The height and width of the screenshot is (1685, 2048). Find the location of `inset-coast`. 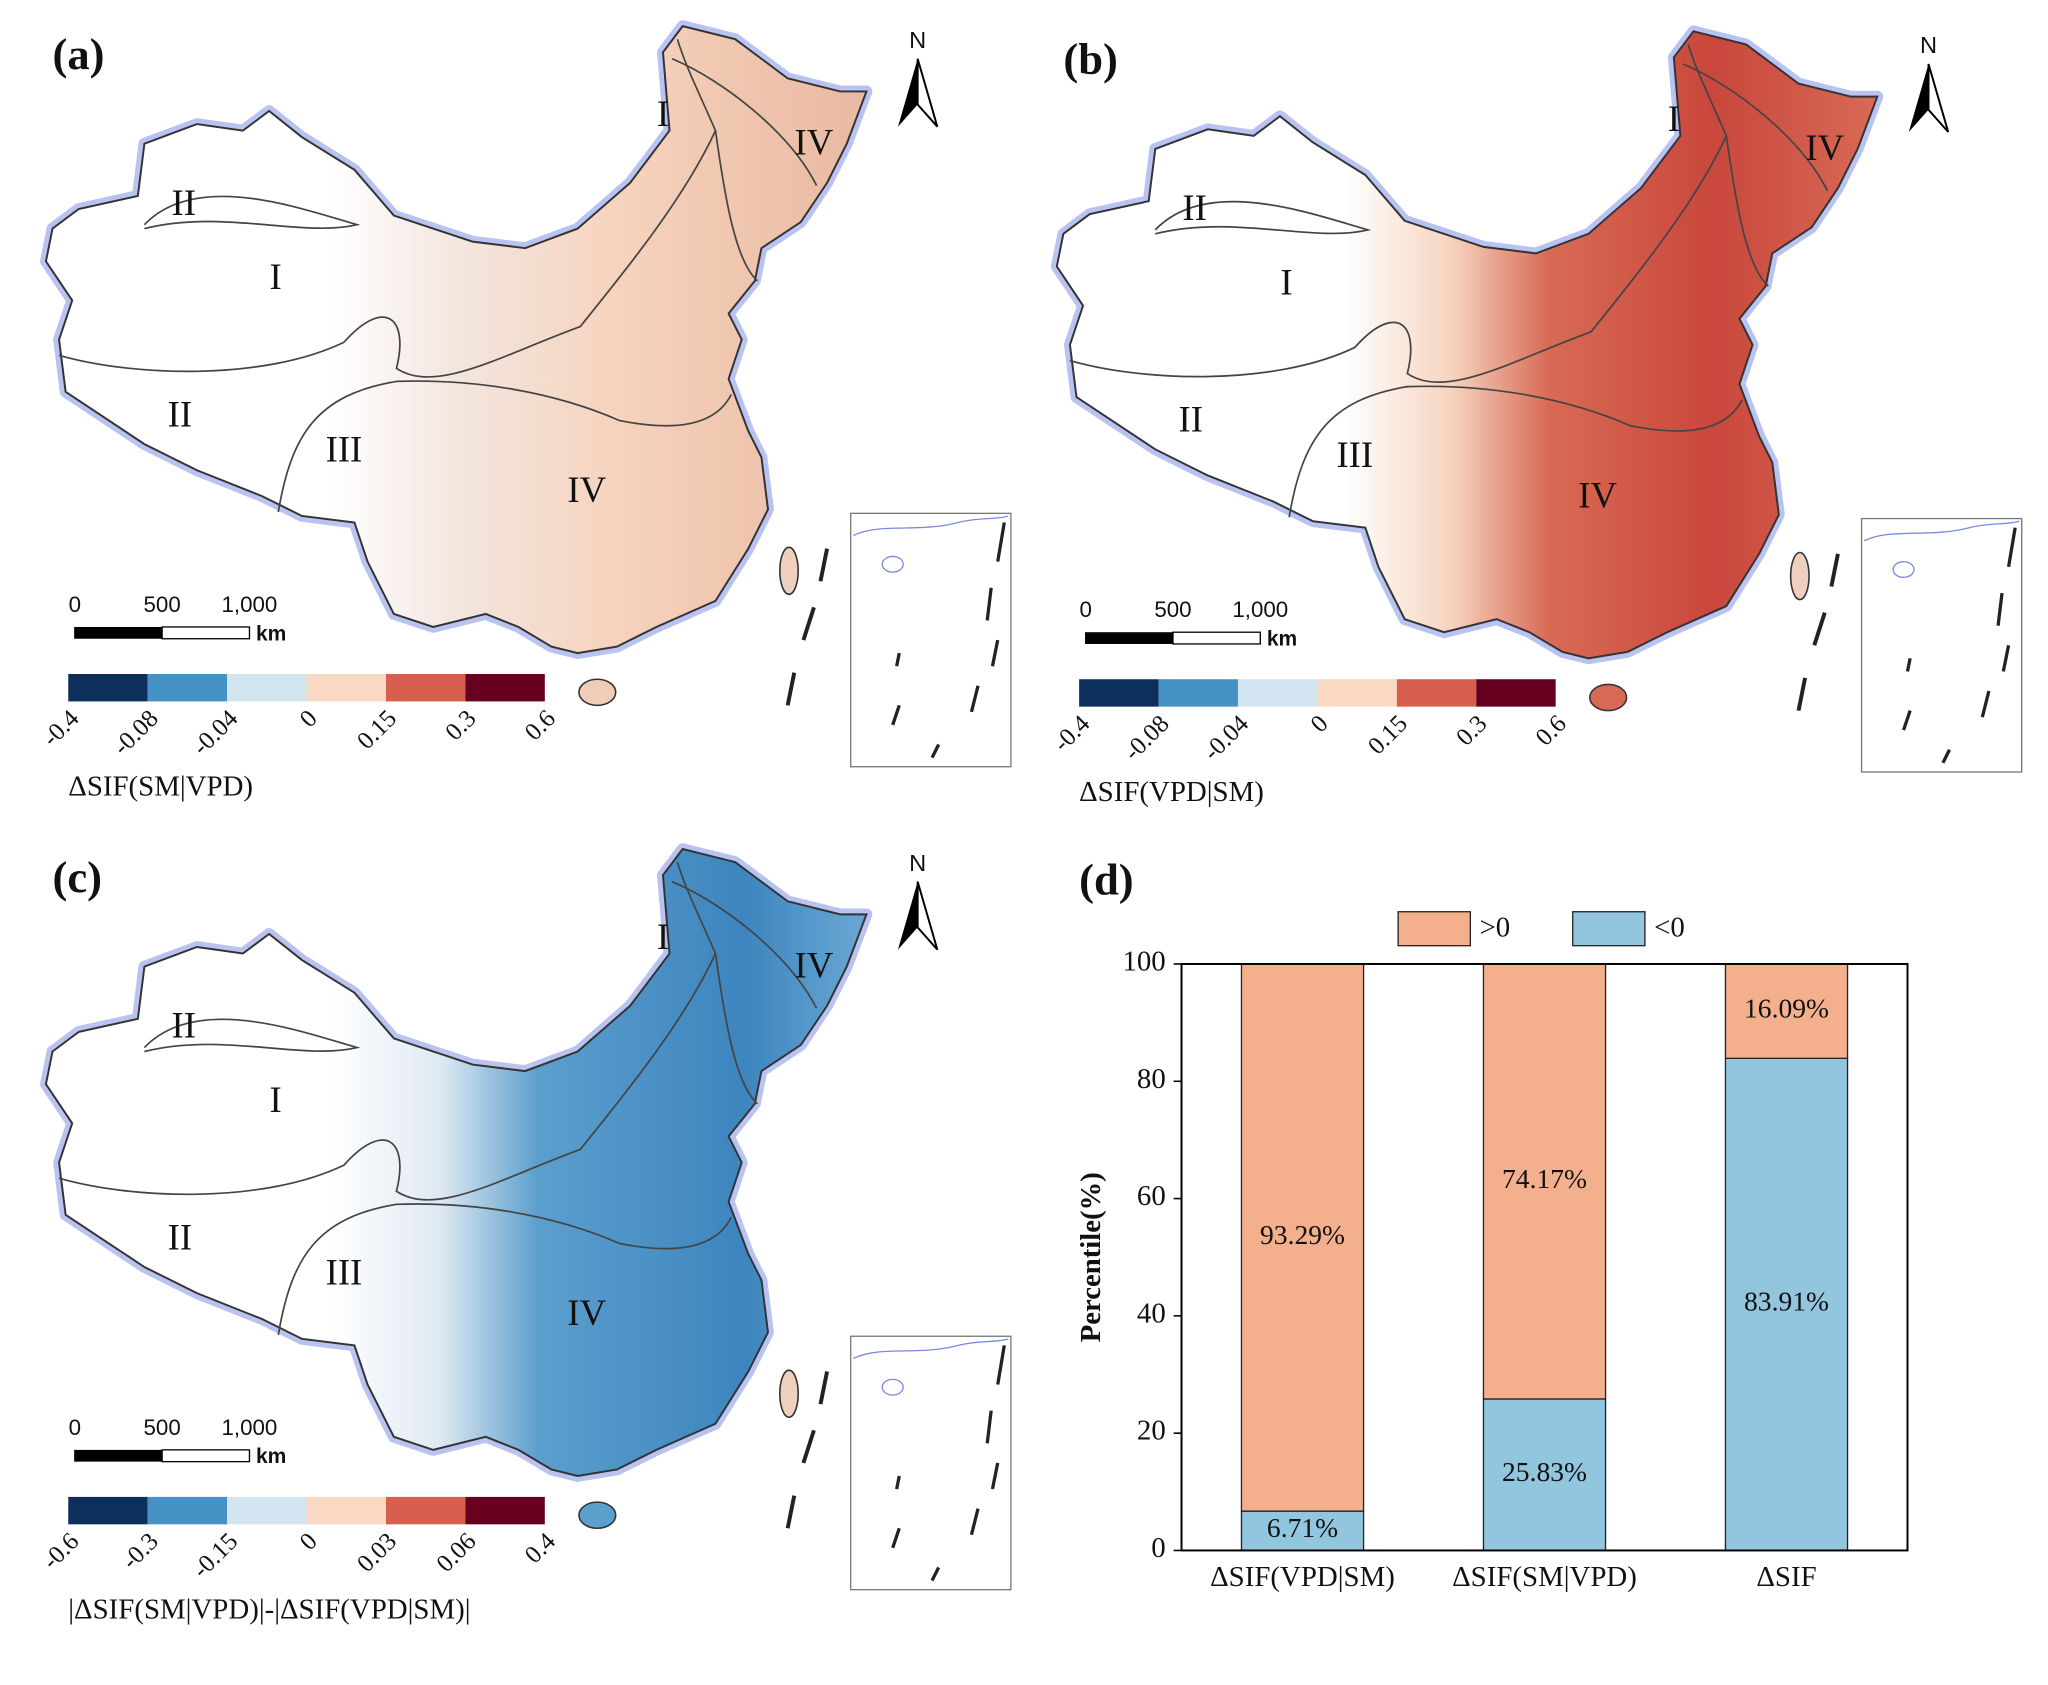

inset-coast is located at coordinates (931, 526).